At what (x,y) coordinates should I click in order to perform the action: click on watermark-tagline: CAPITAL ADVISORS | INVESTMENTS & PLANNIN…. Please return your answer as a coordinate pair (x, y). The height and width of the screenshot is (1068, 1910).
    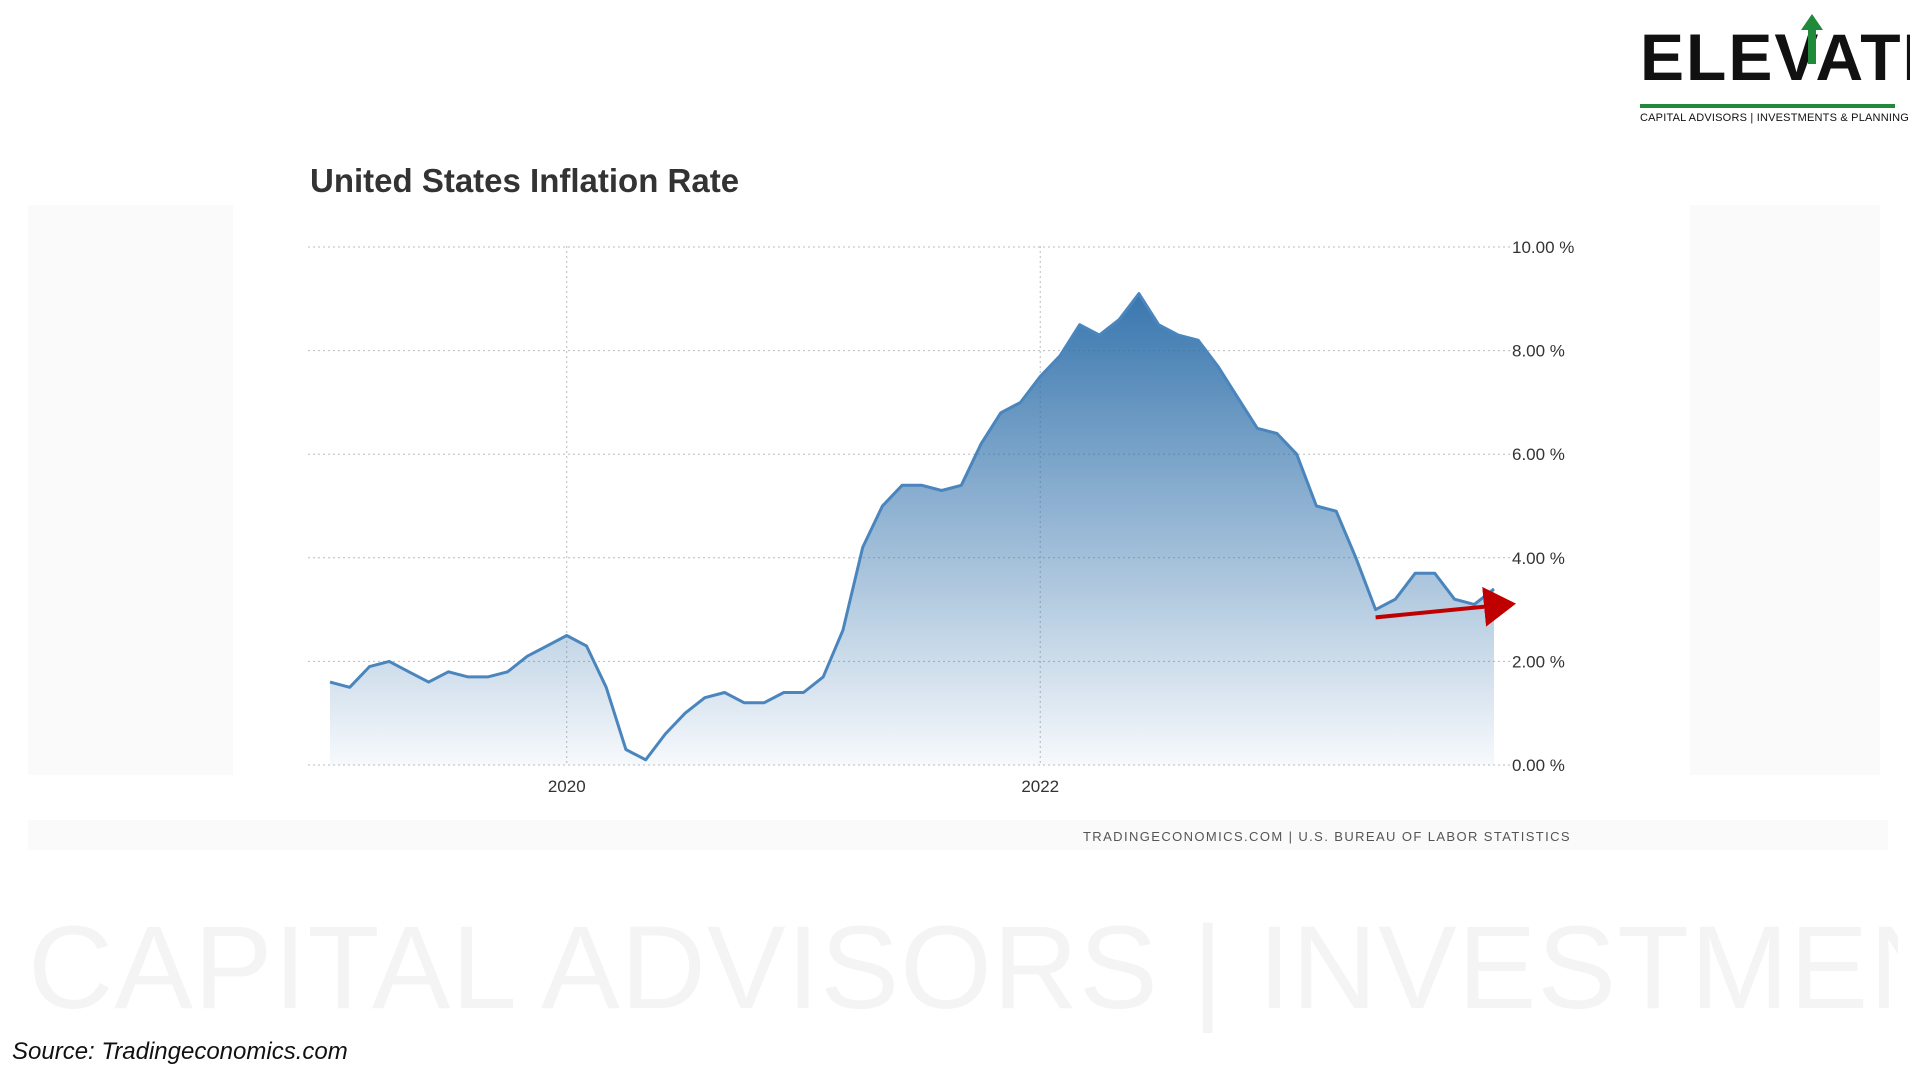
    Looking at the image, I should click on (963, 968).